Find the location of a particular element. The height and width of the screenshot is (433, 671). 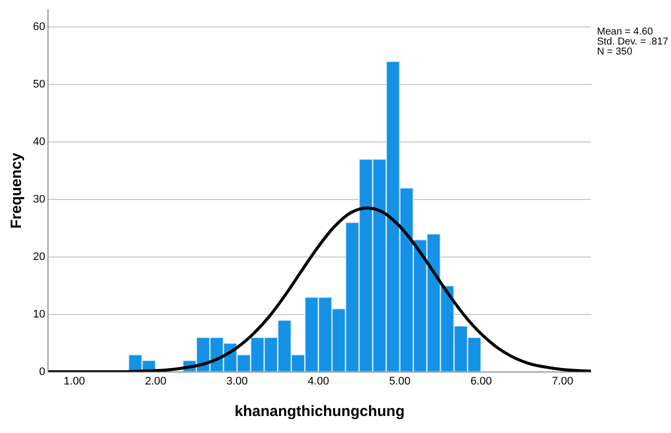

y-axis-title: Frequency is located at coordinates (17, 190).